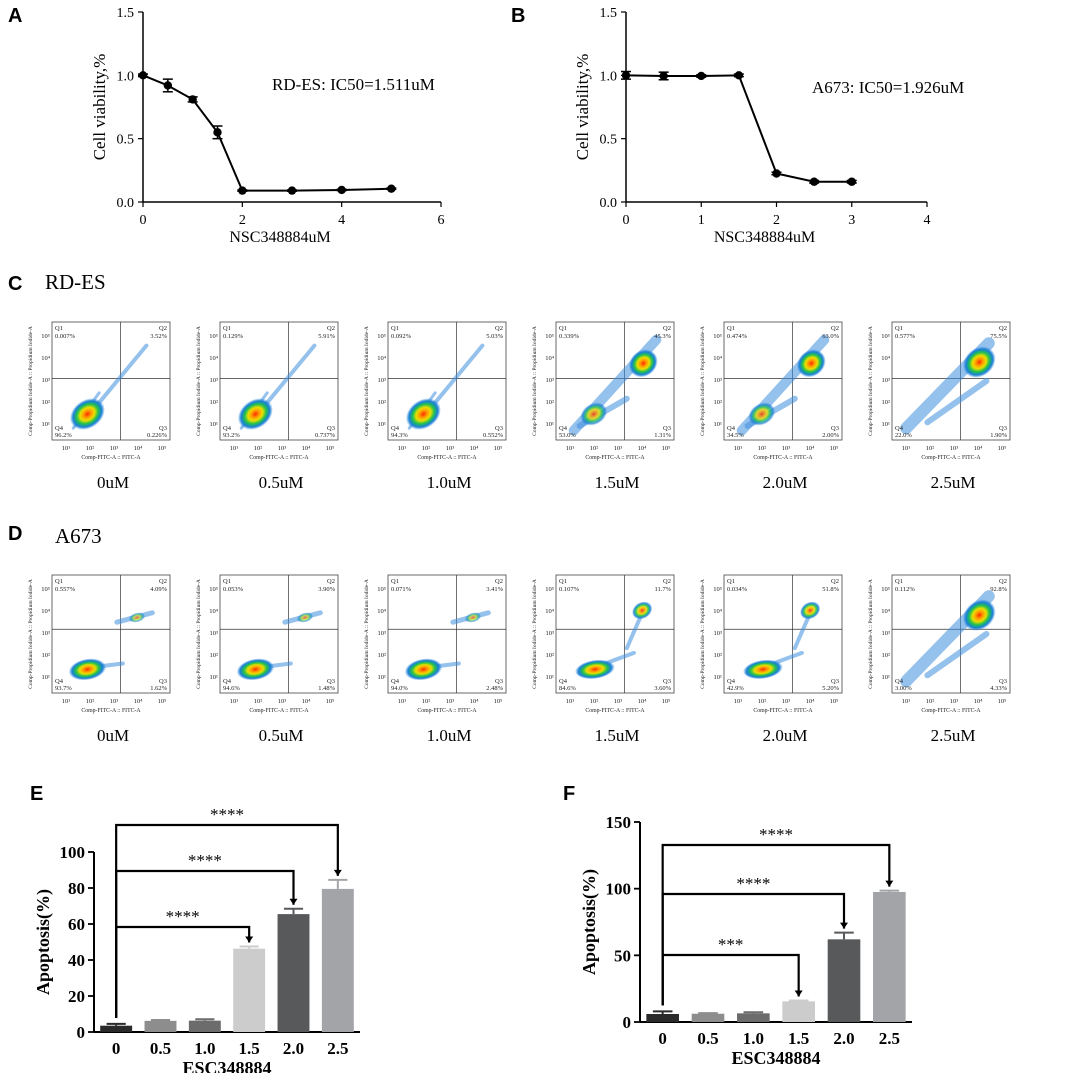 The height and width of the screenshot is (1078, 1072). I want to click on y-axis-title: Apoptosis(%), so click(589, 922).